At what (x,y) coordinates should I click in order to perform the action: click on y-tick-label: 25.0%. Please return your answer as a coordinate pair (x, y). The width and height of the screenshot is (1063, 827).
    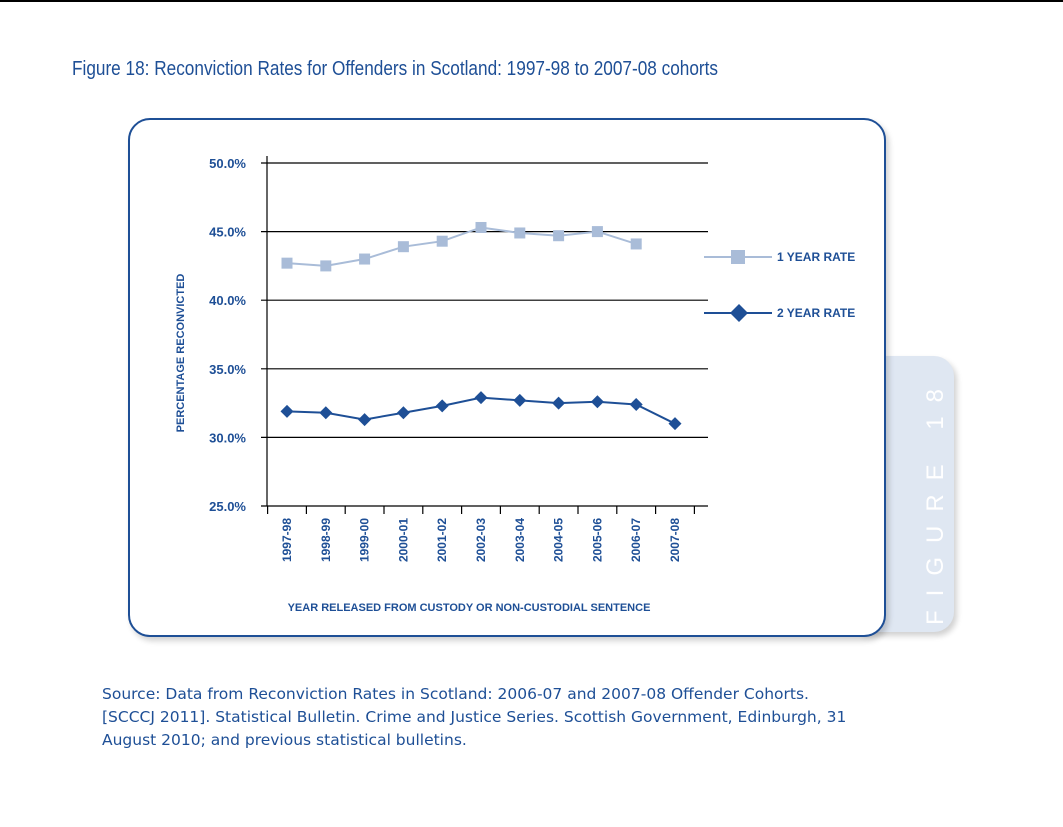
    Looking at the image, I should click on (227, 506).